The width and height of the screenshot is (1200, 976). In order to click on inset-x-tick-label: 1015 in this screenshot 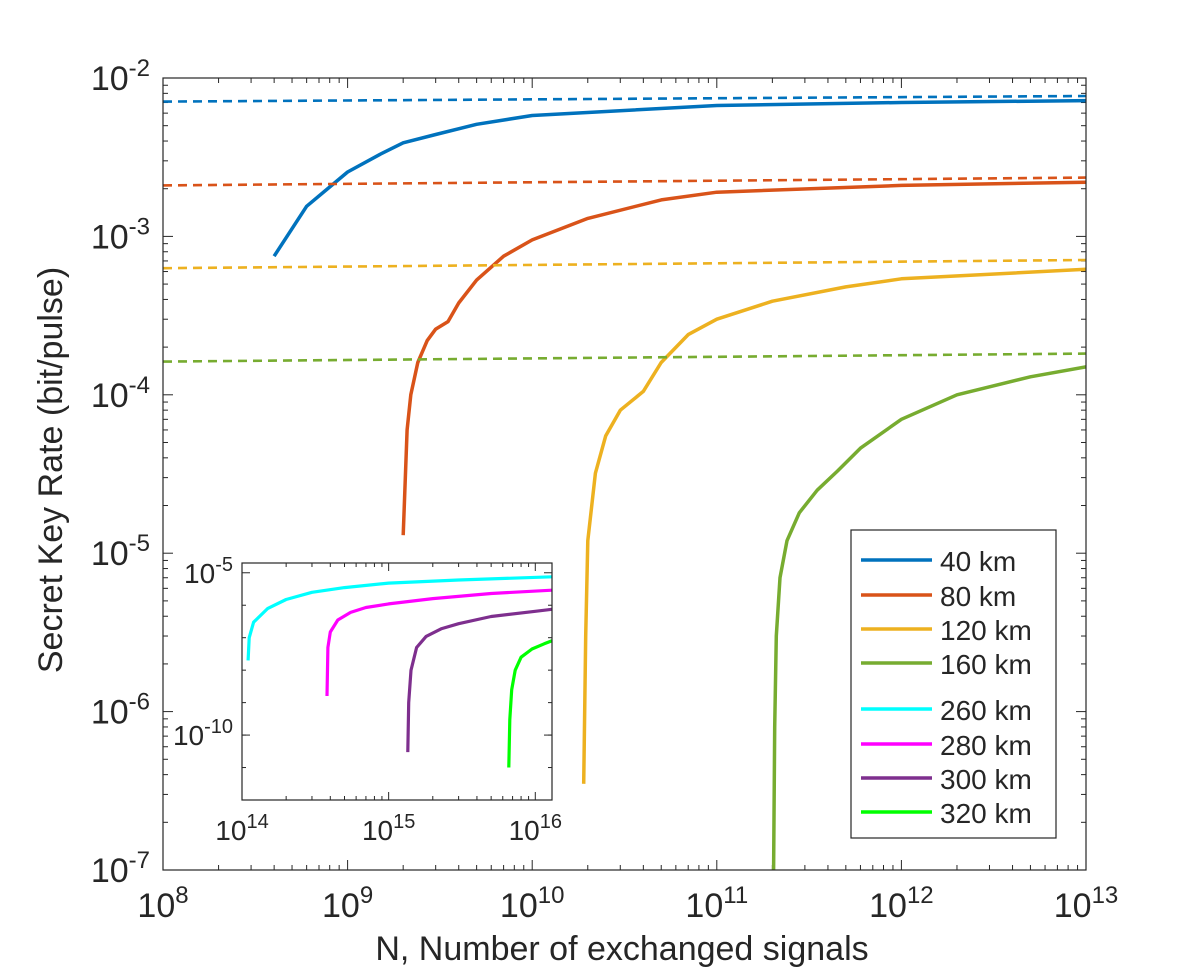, I will do `click(388, 828)`.